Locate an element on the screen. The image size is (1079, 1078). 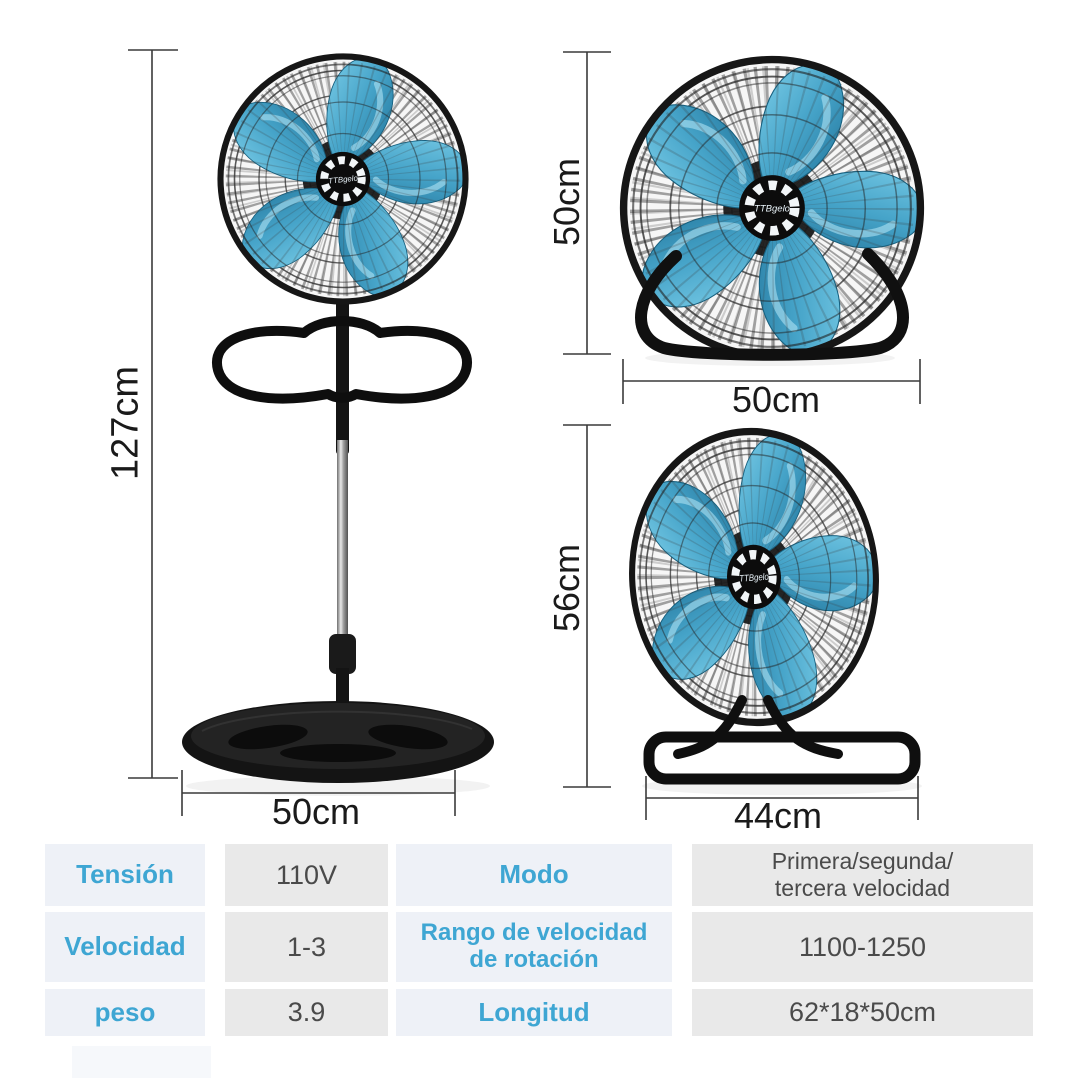
floor-fan is located at coordinates (775, 211).